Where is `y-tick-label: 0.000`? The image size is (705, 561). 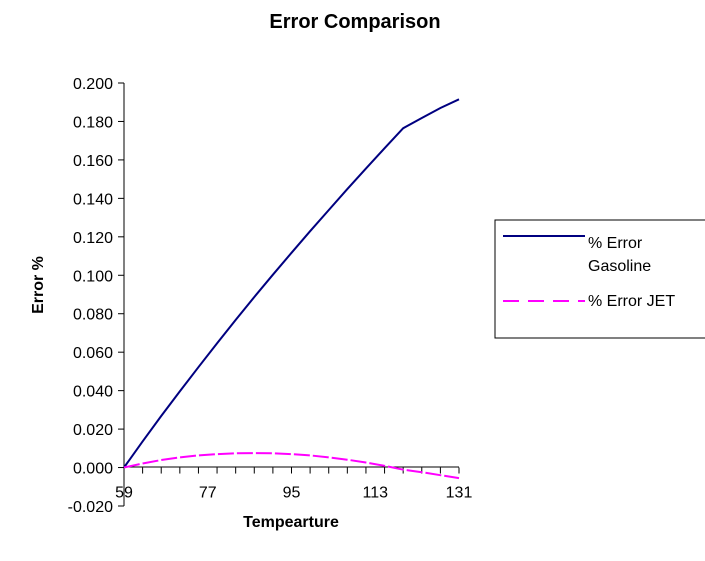
y-tick-label: 0.000 is located at coordinates (93, 469).